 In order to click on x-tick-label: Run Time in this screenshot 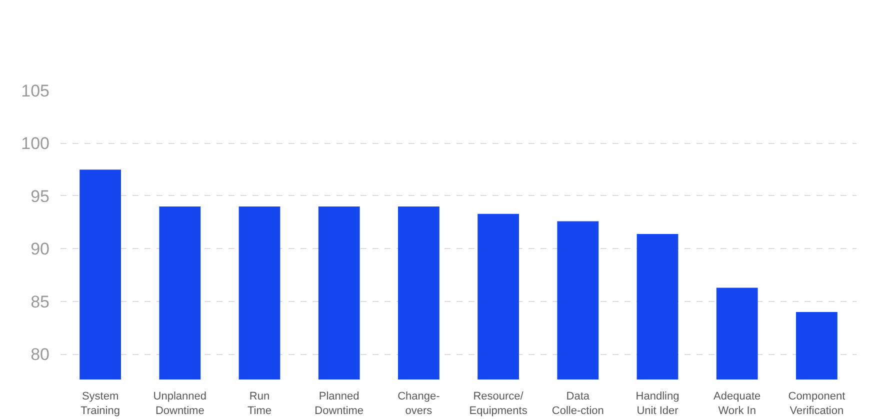, I will do `click(259, 403)`.